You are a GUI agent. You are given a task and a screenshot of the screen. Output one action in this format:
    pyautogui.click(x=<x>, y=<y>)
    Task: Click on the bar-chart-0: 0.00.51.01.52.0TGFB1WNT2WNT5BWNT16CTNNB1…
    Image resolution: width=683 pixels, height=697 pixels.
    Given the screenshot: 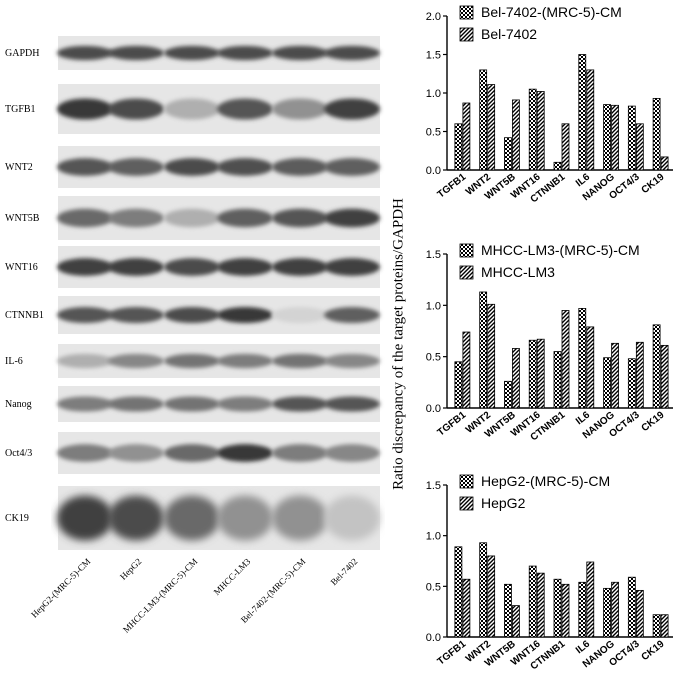 What is the action you would take?
    pyautogui.click(x=549, y=104)
    